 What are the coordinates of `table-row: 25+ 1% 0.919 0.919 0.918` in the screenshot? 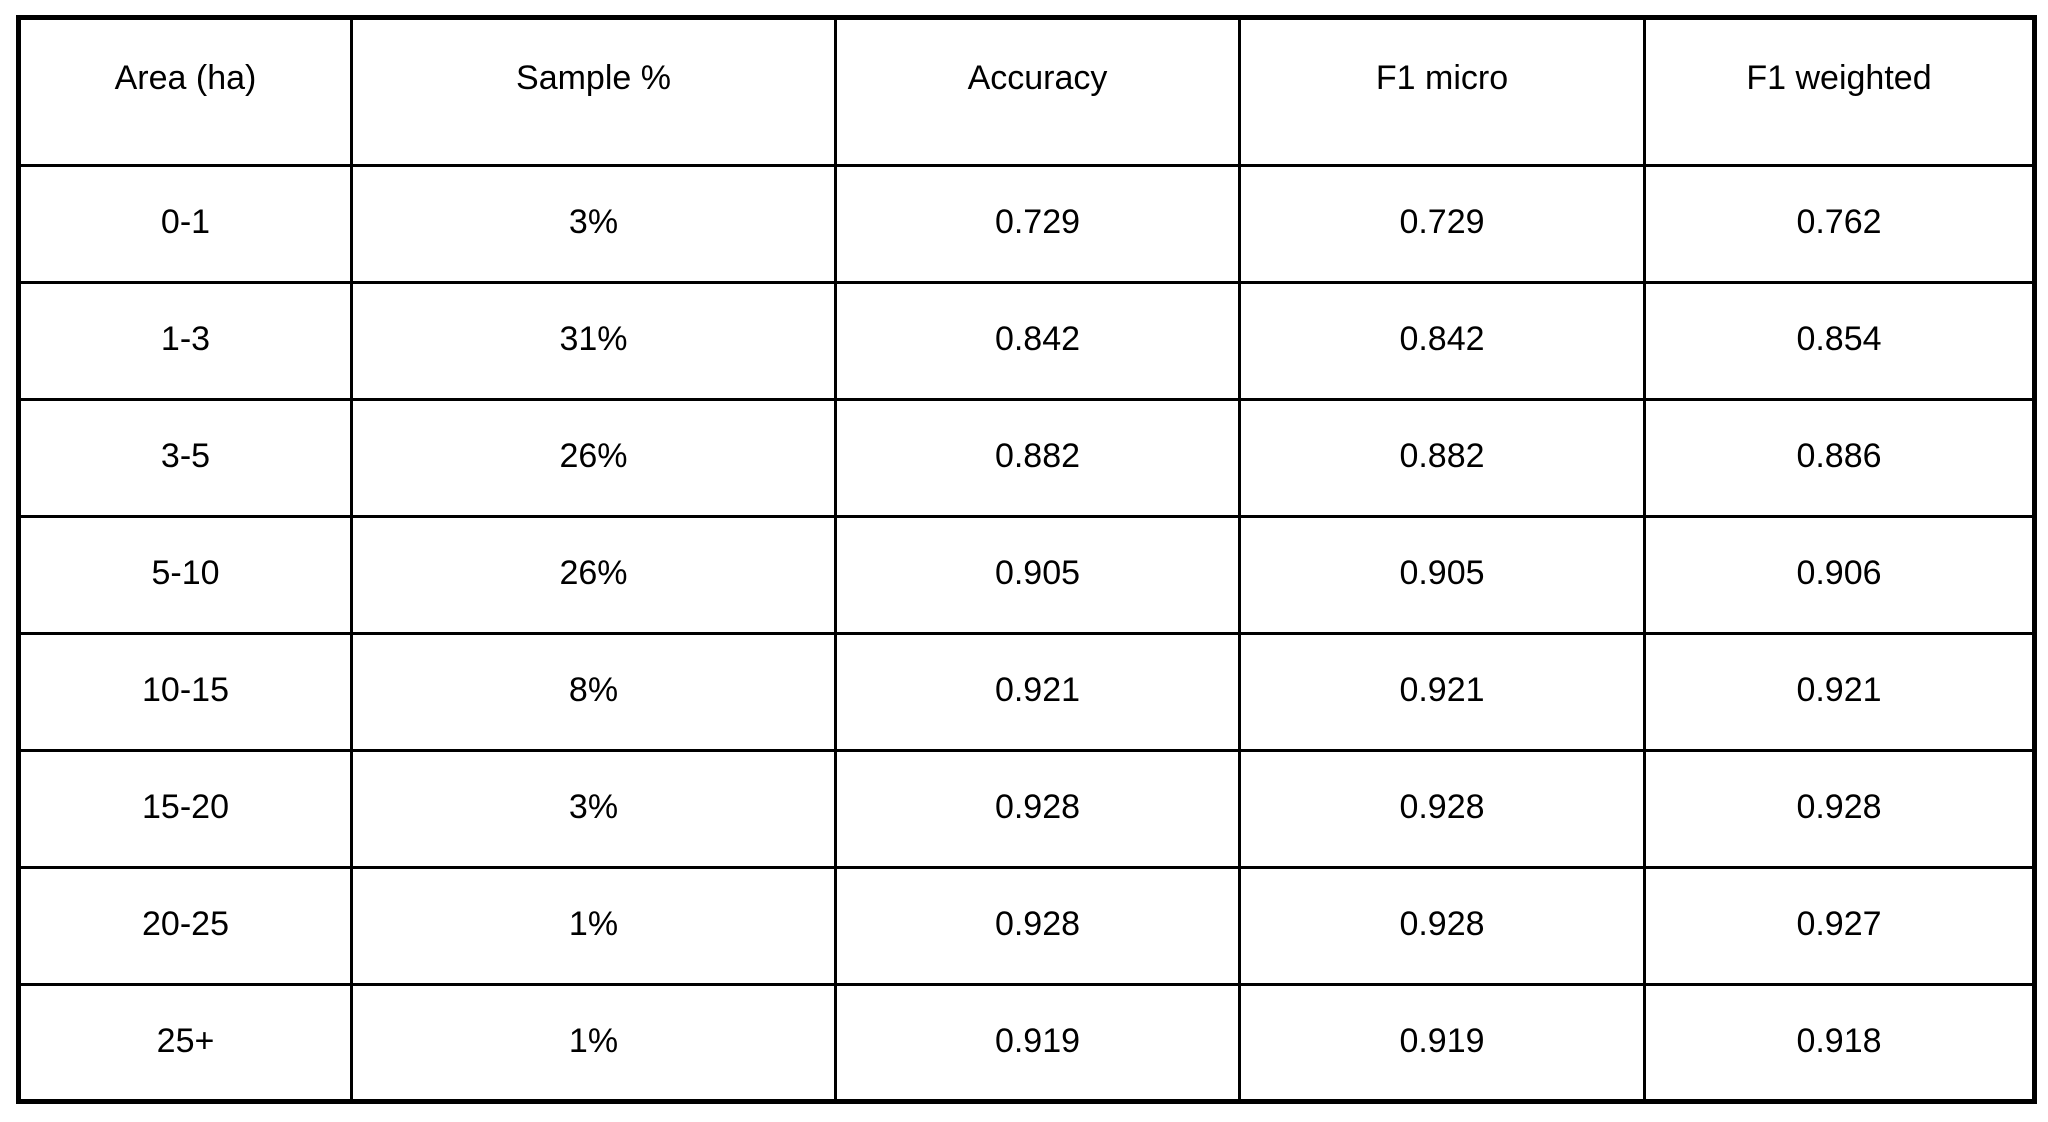 It's located at (1026, 1043).